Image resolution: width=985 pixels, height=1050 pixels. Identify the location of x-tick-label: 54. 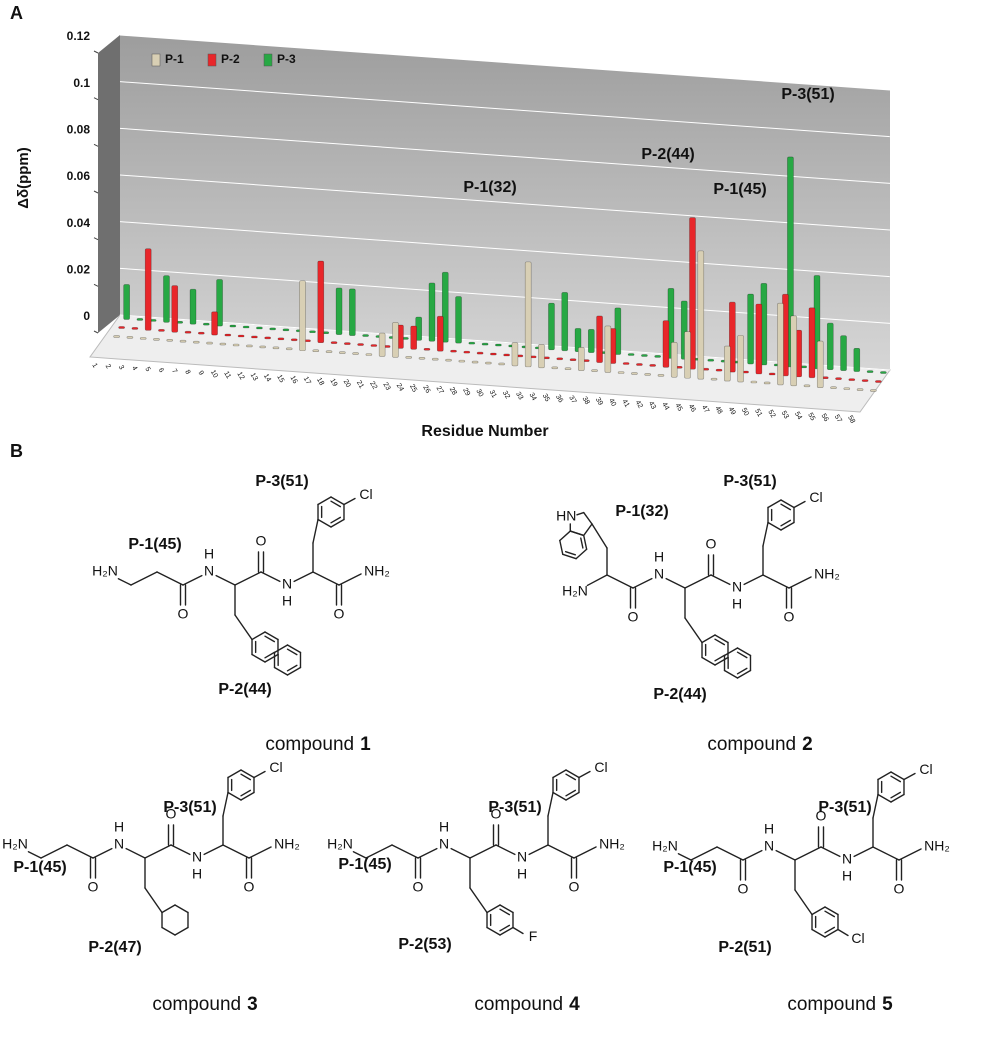
(798, 416).